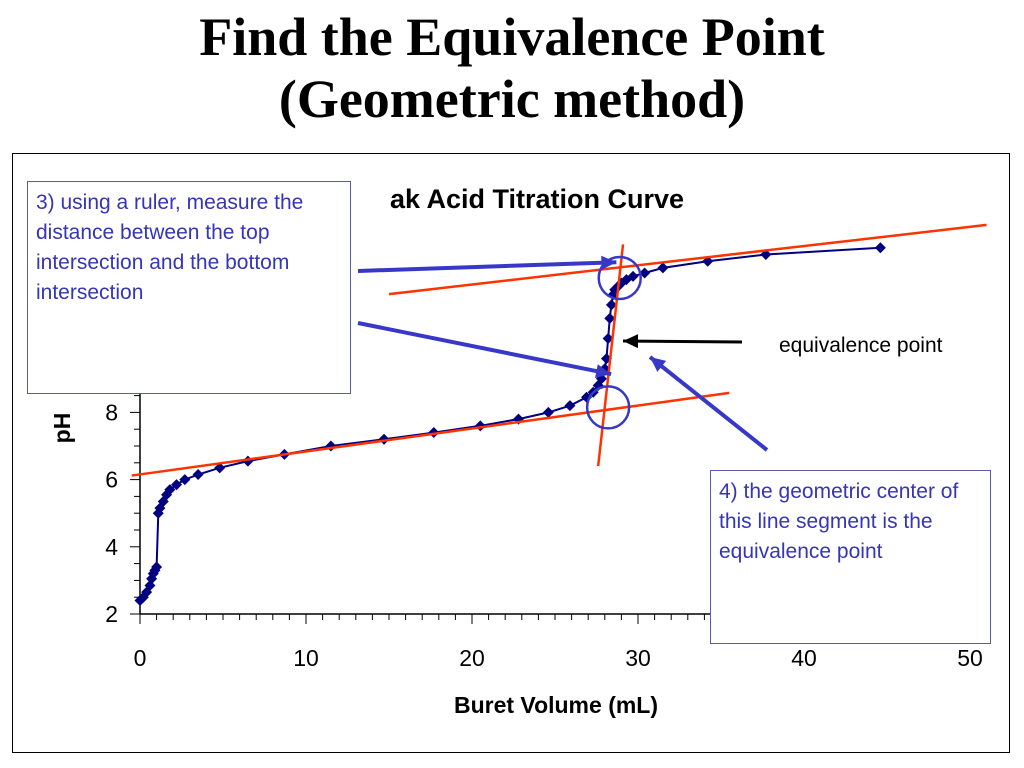 The image size is (1024, 768). I want to click on y-axis-label: pH, so click(62, 428).